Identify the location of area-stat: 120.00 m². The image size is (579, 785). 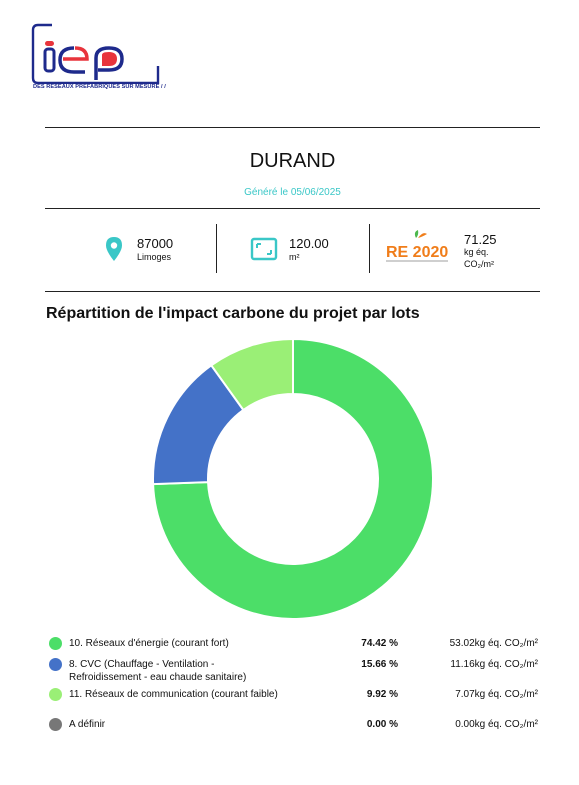
(305, 249).